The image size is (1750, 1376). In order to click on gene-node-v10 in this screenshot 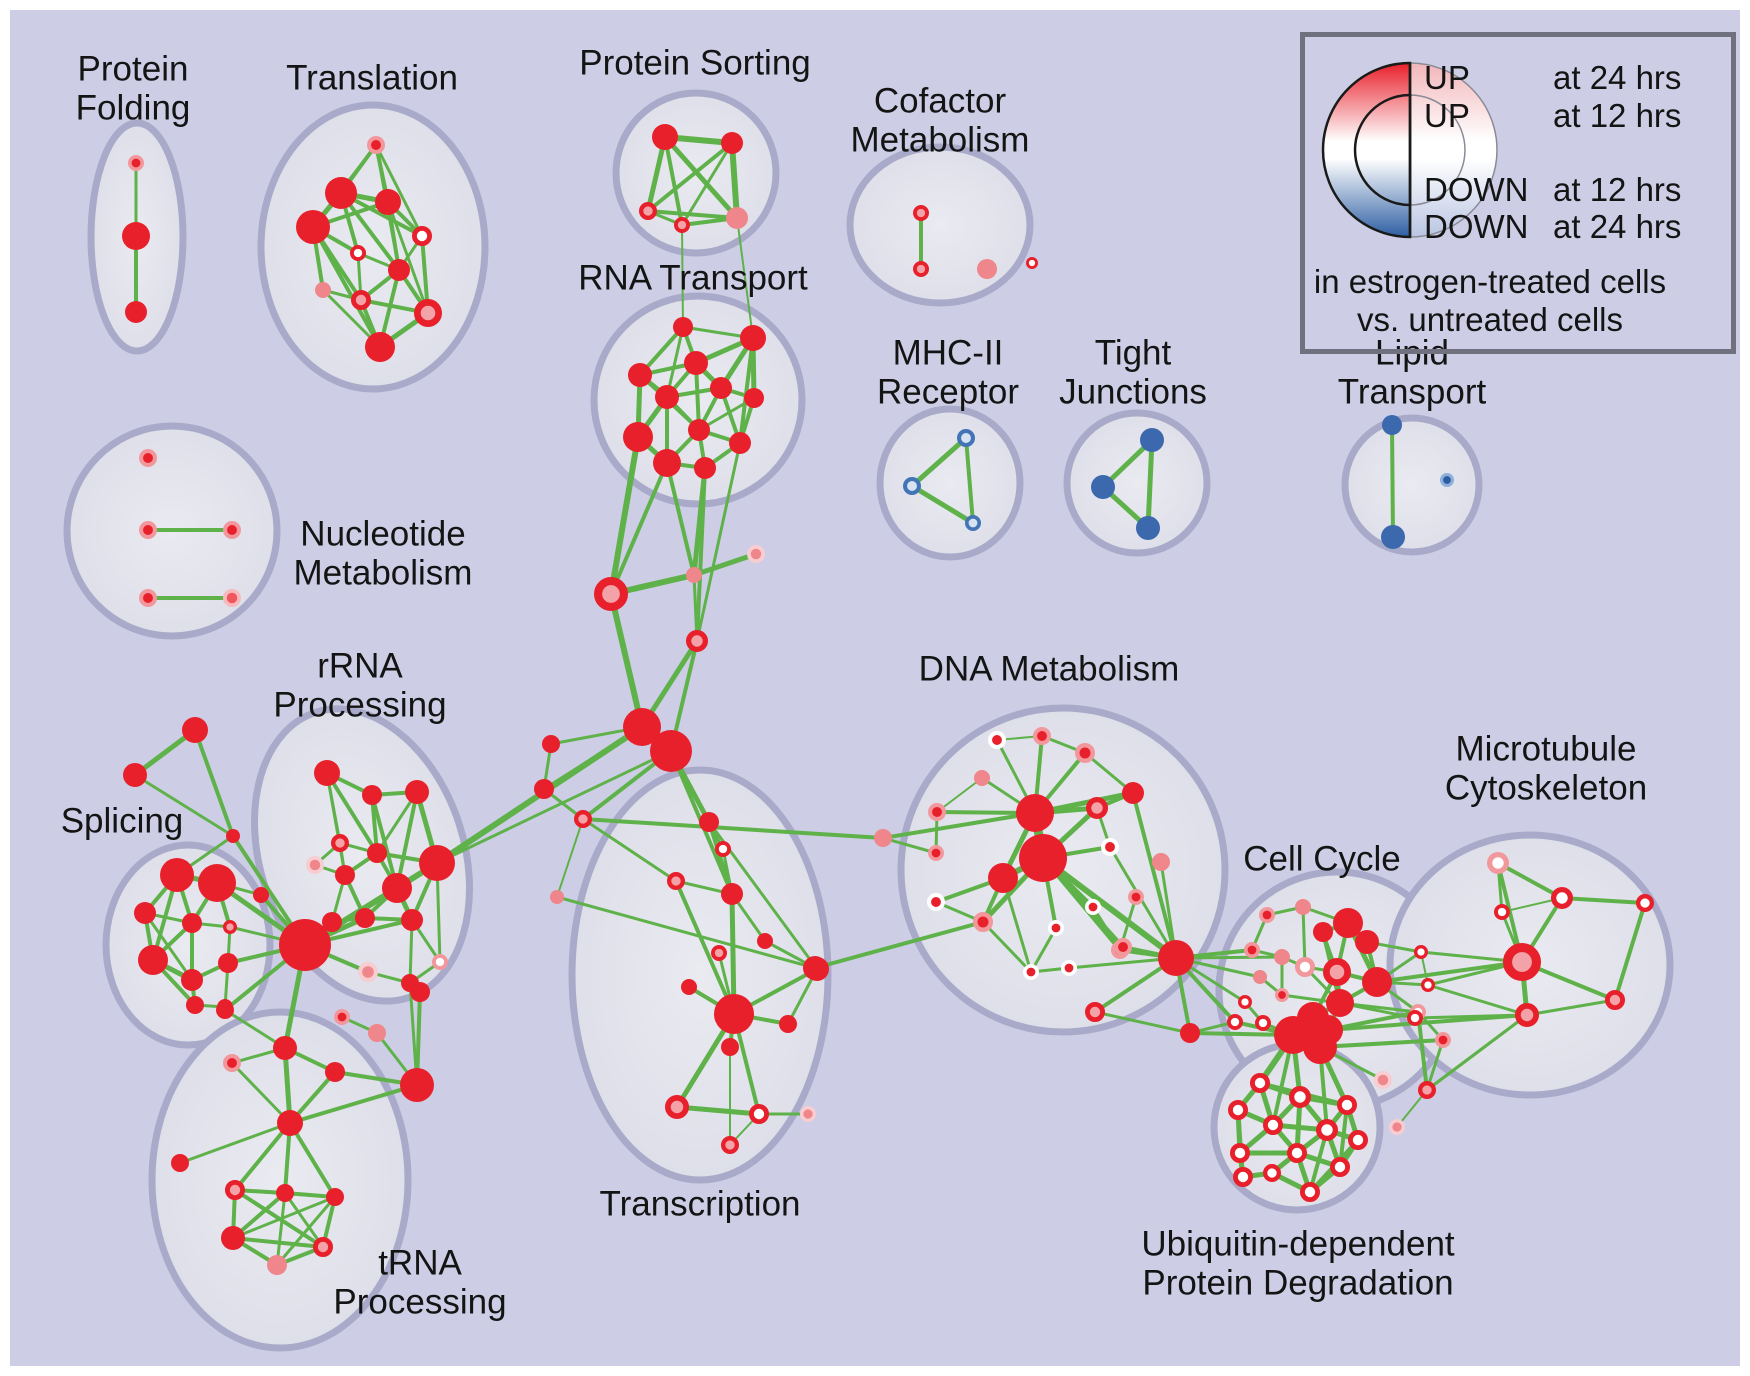, I will do `click(689, 987)`.